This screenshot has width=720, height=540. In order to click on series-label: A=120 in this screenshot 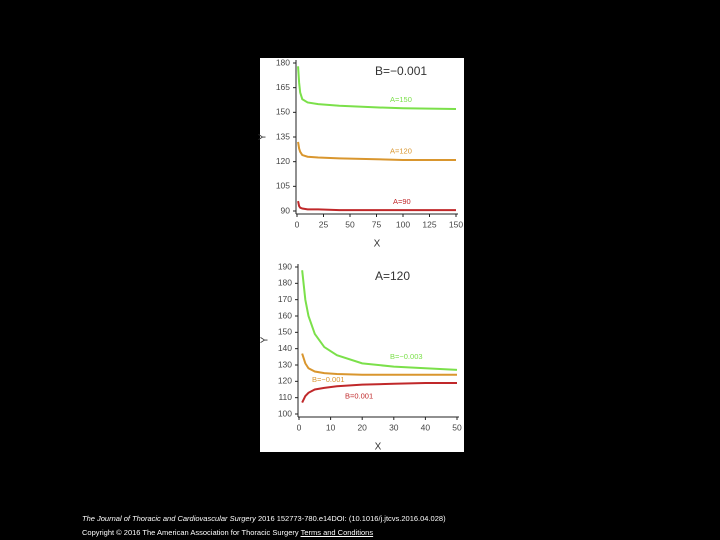, I will do `click(401, 151)`.